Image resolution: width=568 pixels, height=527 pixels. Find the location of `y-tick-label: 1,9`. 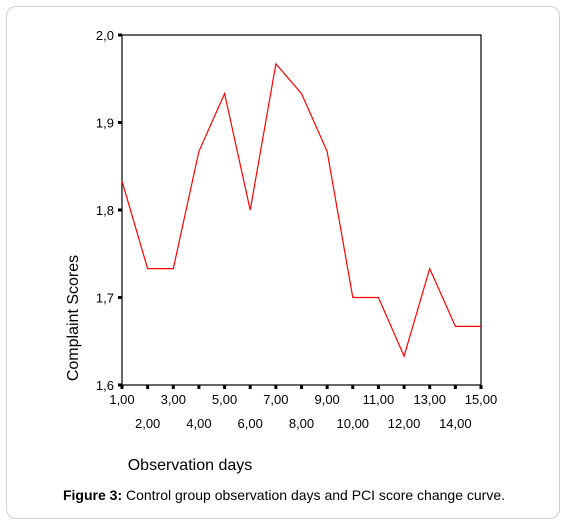

y-tick-label: 1,9 is located at coordinates (105, 123).